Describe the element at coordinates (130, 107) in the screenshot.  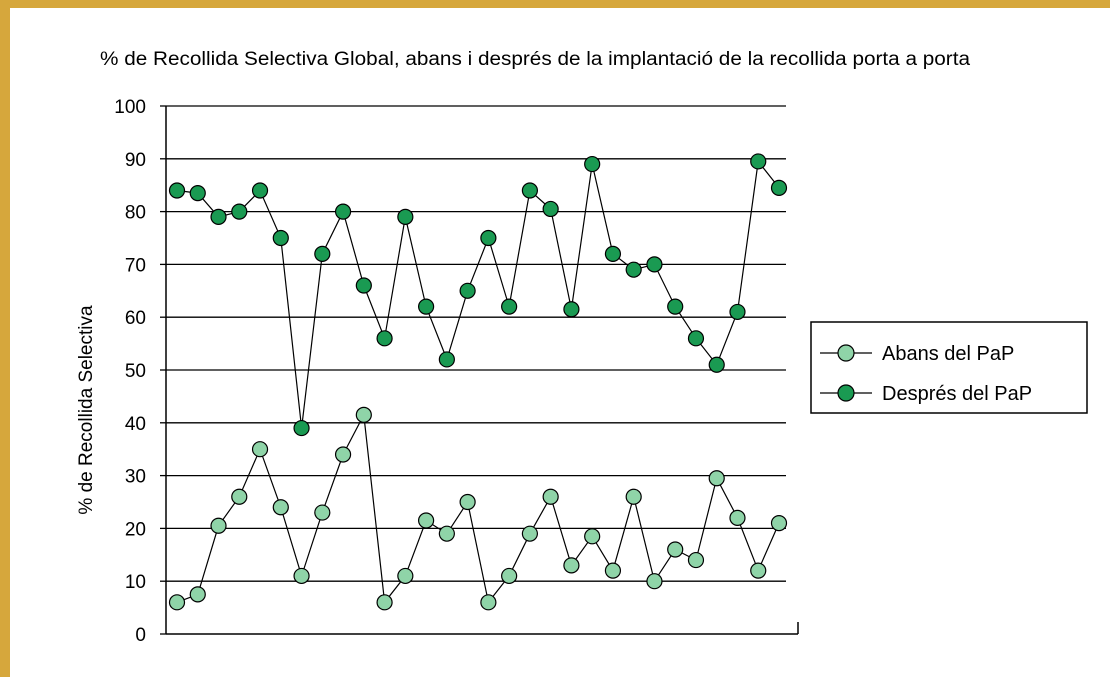
I see `y-tick-label: 100` at that location.